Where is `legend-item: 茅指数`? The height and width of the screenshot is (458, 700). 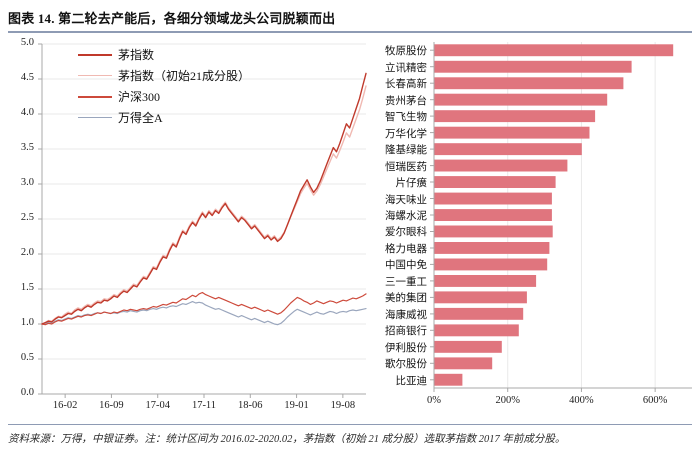
legend-item: 茅指数 is located at coordinates (203, 54).